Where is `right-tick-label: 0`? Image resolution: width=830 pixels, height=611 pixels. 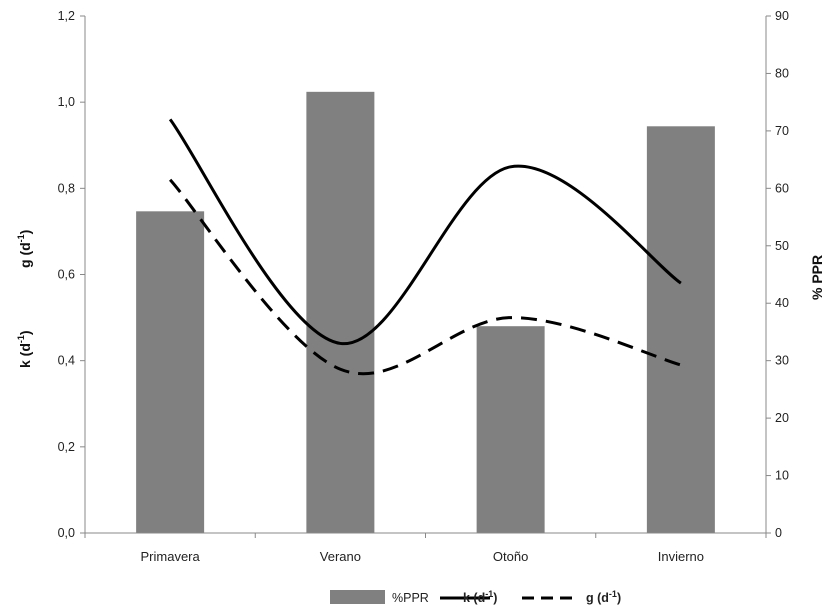 right-tick-label: 0 is located at coordinates (778, 533).